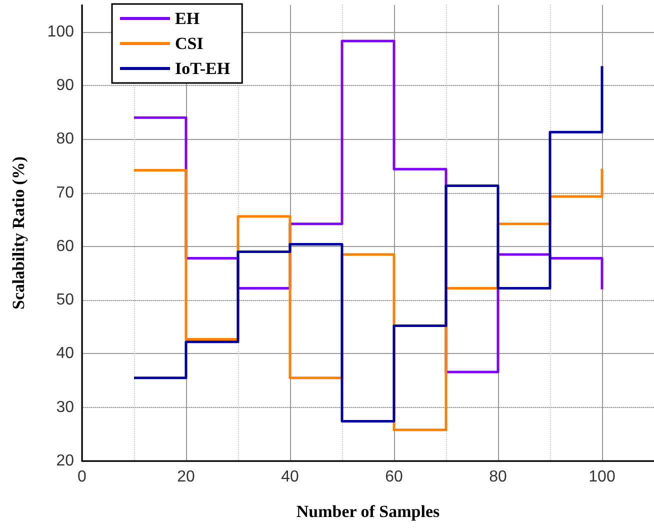  I want to click on y-axis-title: Scalability Ratio (%), so click(18, 233).